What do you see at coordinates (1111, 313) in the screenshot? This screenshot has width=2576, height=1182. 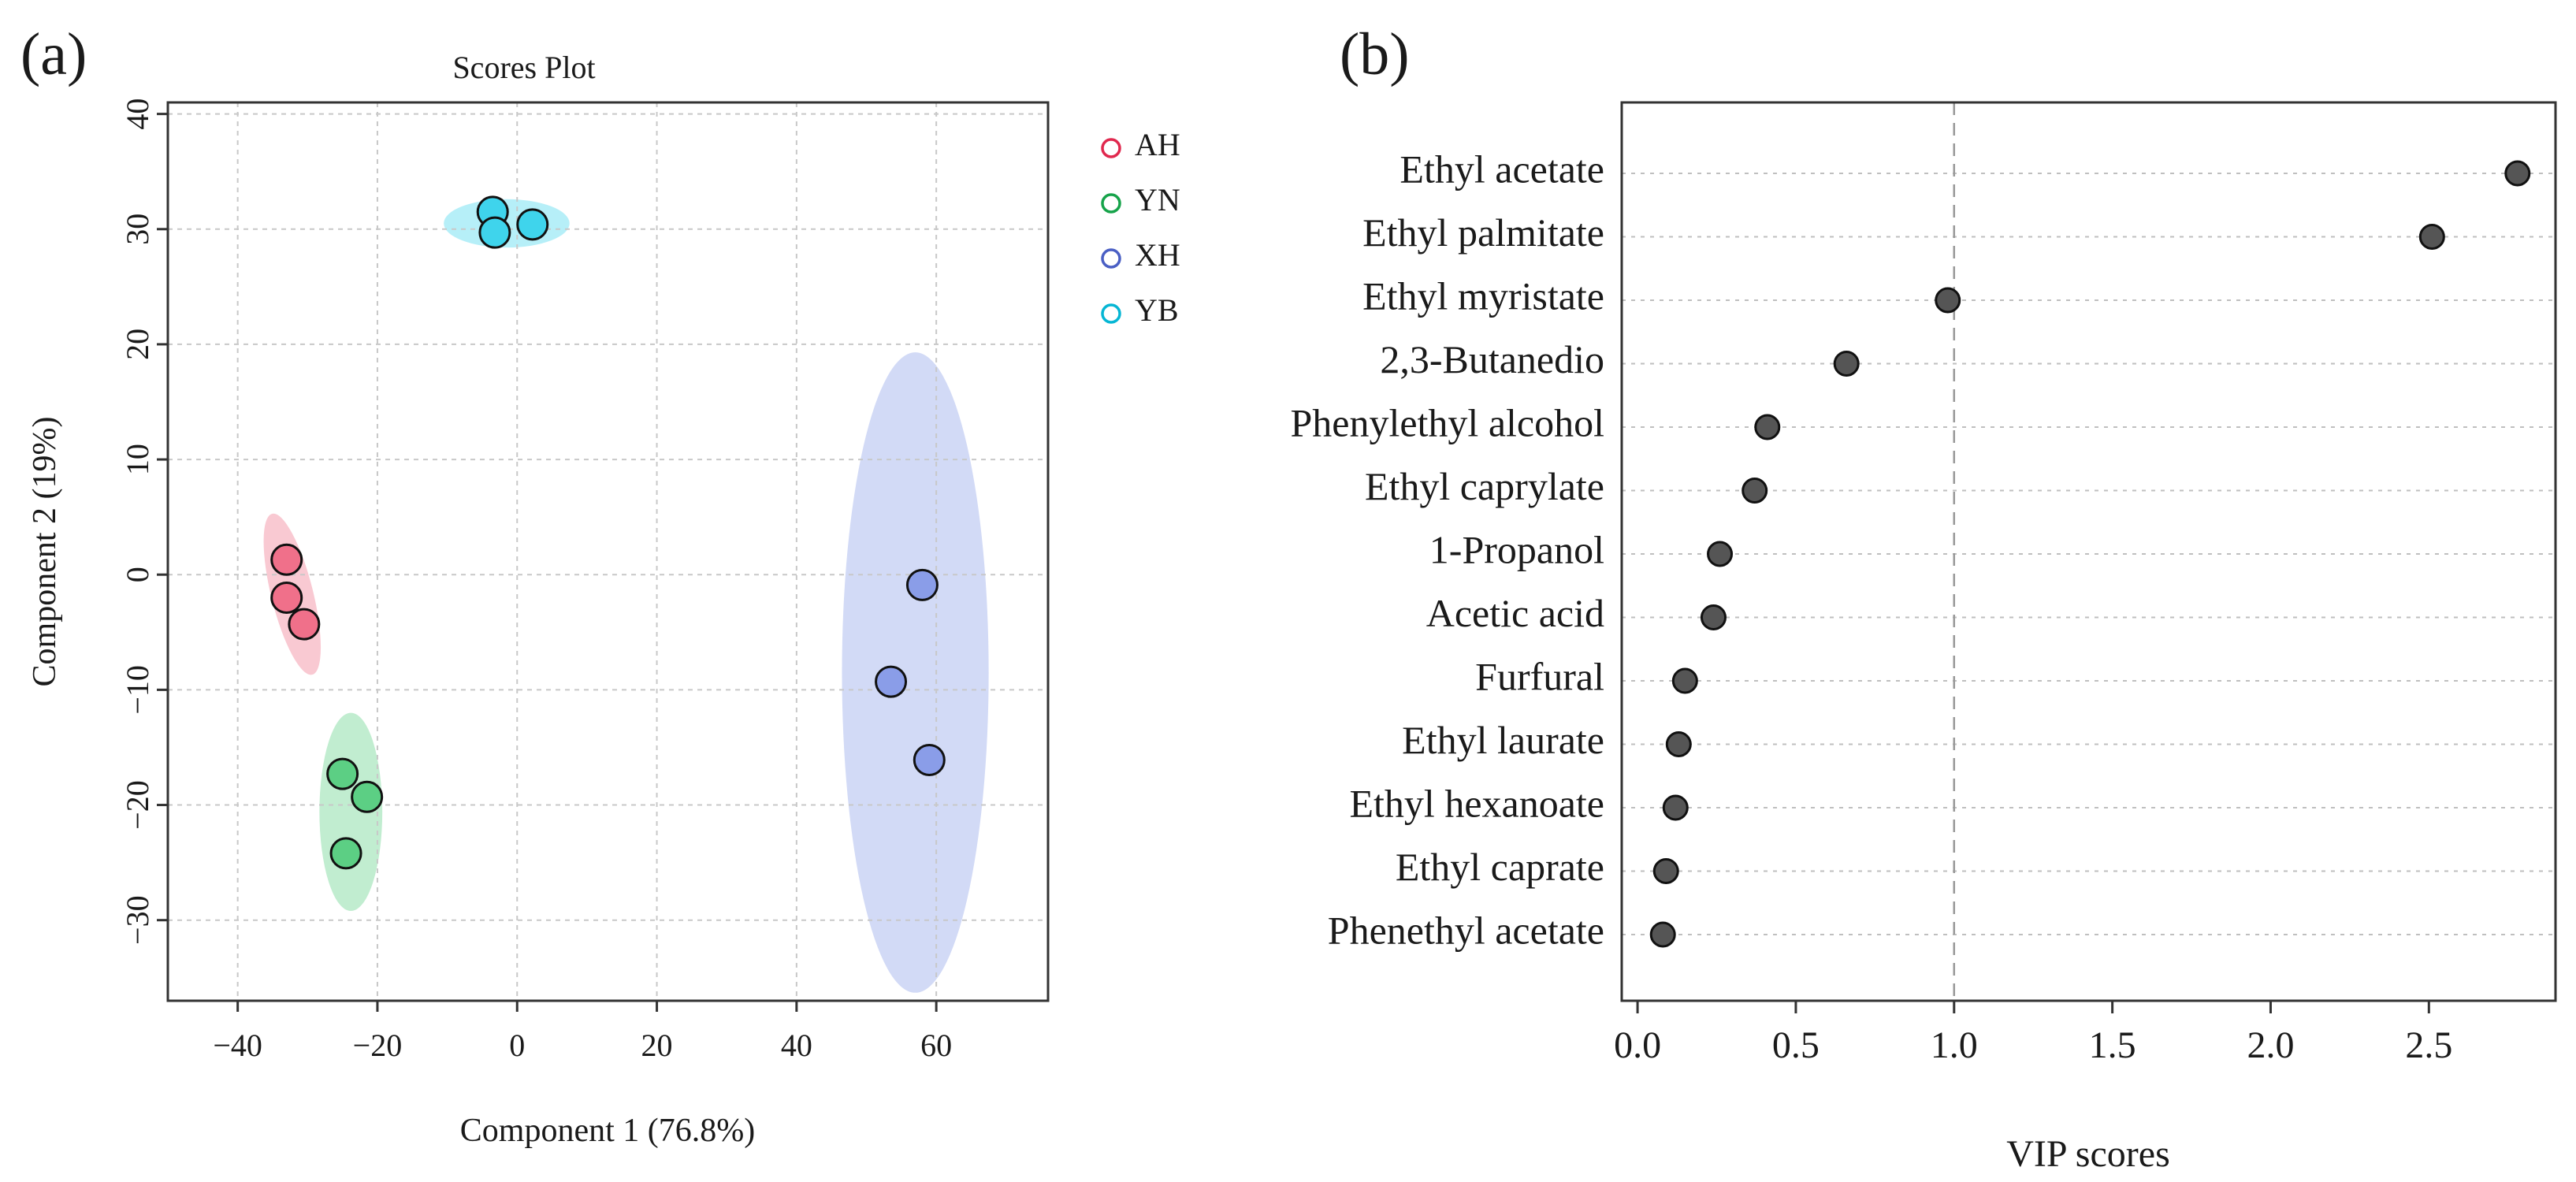 I see `legend-marker-yb` at bounding box center [1111, 313].